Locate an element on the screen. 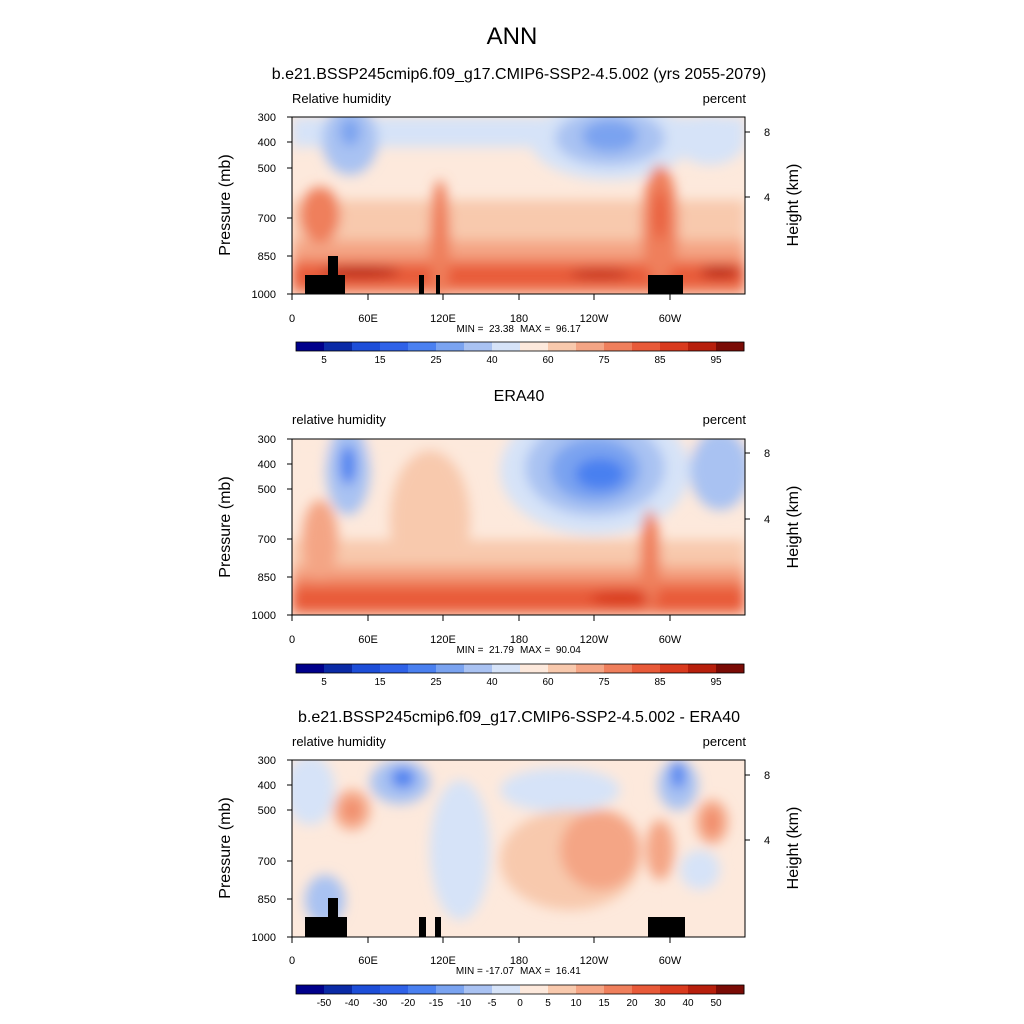  colorbar-frame is located at coordinates (520, 668).